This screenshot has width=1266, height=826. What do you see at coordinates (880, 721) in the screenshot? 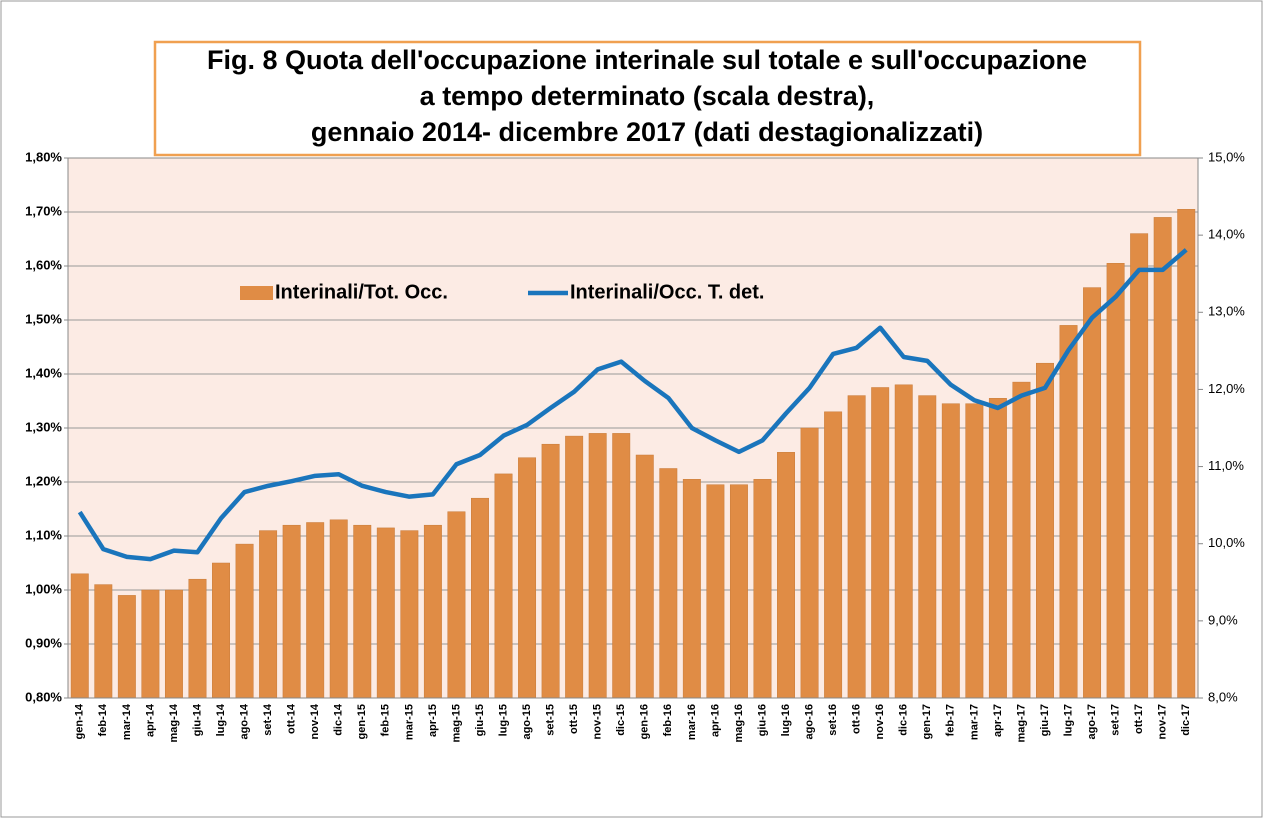
I see `x-tick-label: nov-16` at bounding box center [880, 721].